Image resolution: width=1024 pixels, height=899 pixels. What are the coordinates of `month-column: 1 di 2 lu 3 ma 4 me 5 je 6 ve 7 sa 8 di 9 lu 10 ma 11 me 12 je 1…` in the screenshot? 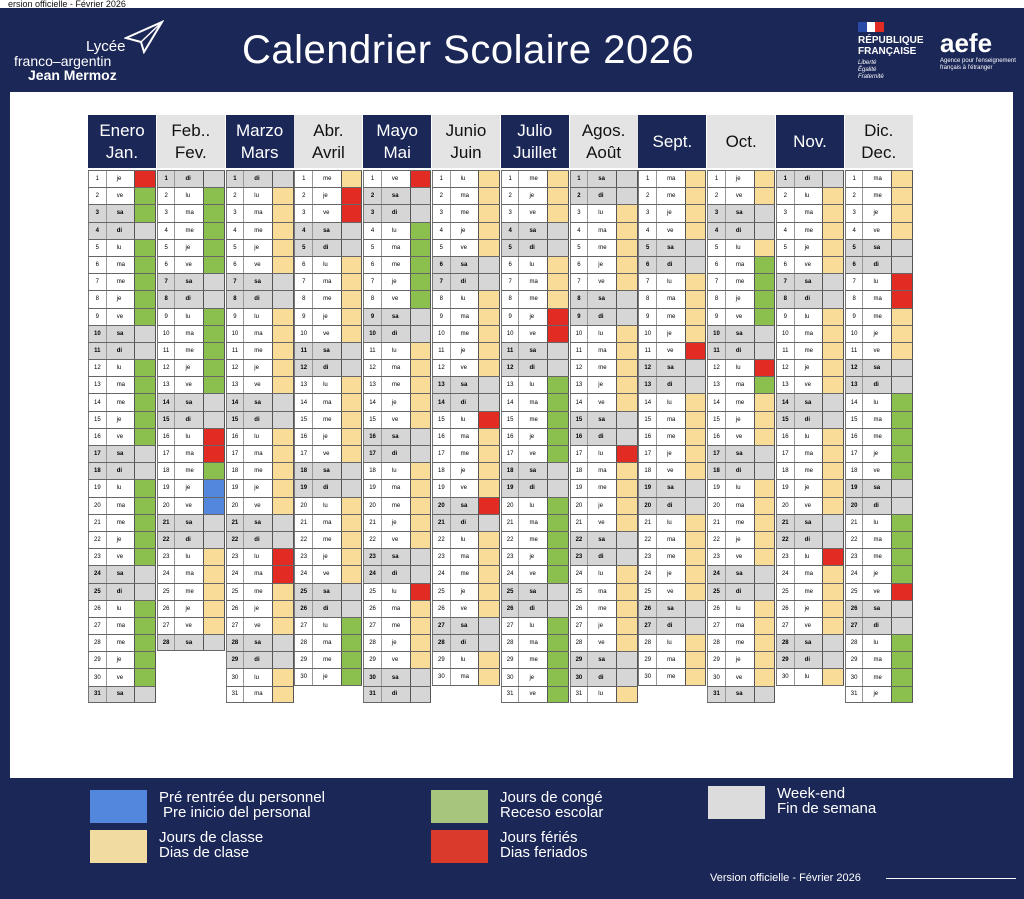 It's located at (259, 436).